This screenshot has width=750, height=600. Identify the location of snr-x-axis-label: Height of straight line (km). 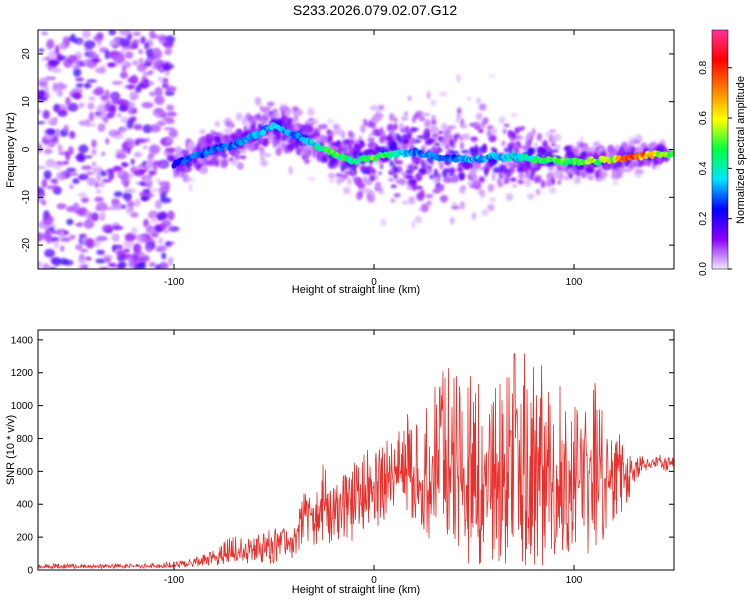
(356, 590).